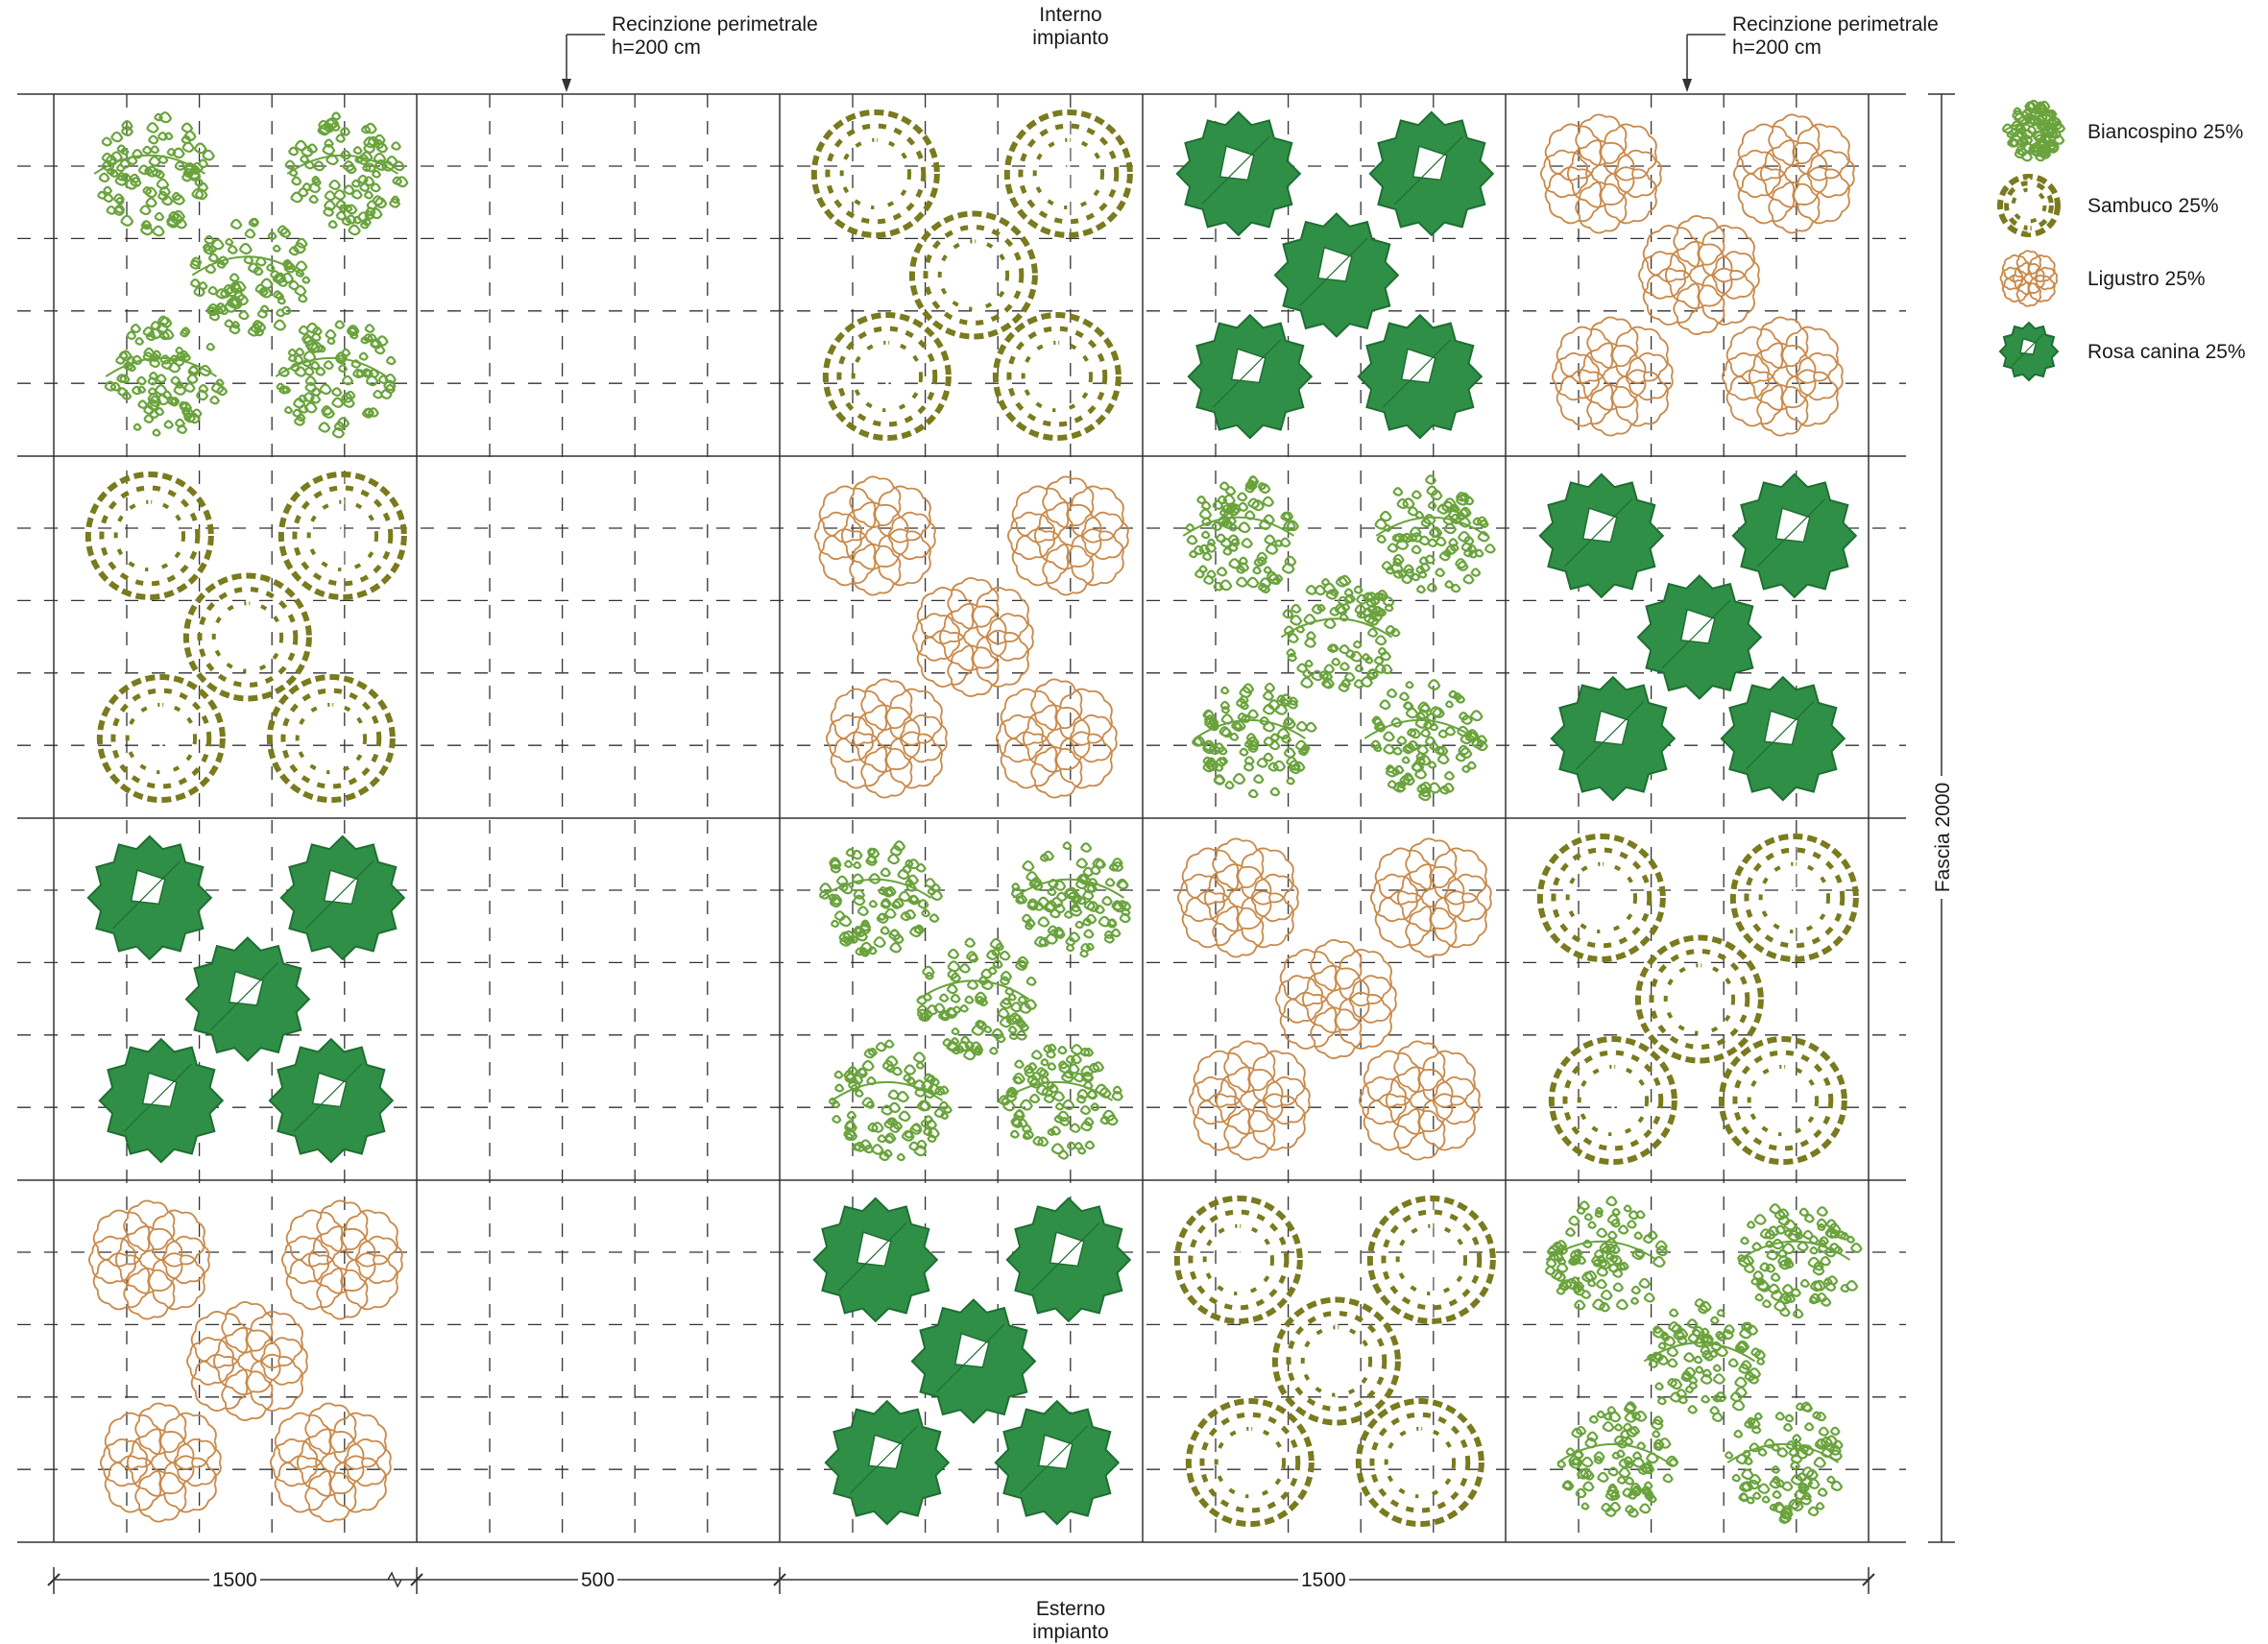 This screenshot has height=1644, width=2268. I want to click on sambuco-icon, so click(2029, 205).